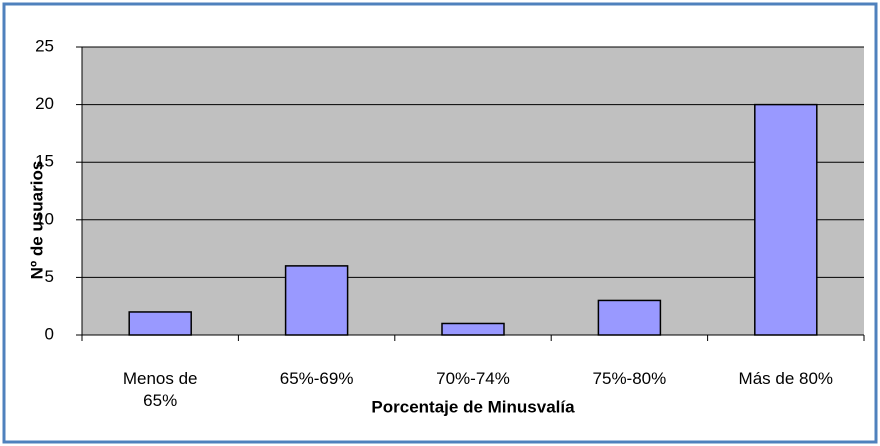 The width and height of the screenshot is (880, 446). Describe the element at coordinates (786, 378) in the screenshot. I see `x-tick-label: Más de 80%` at that location.